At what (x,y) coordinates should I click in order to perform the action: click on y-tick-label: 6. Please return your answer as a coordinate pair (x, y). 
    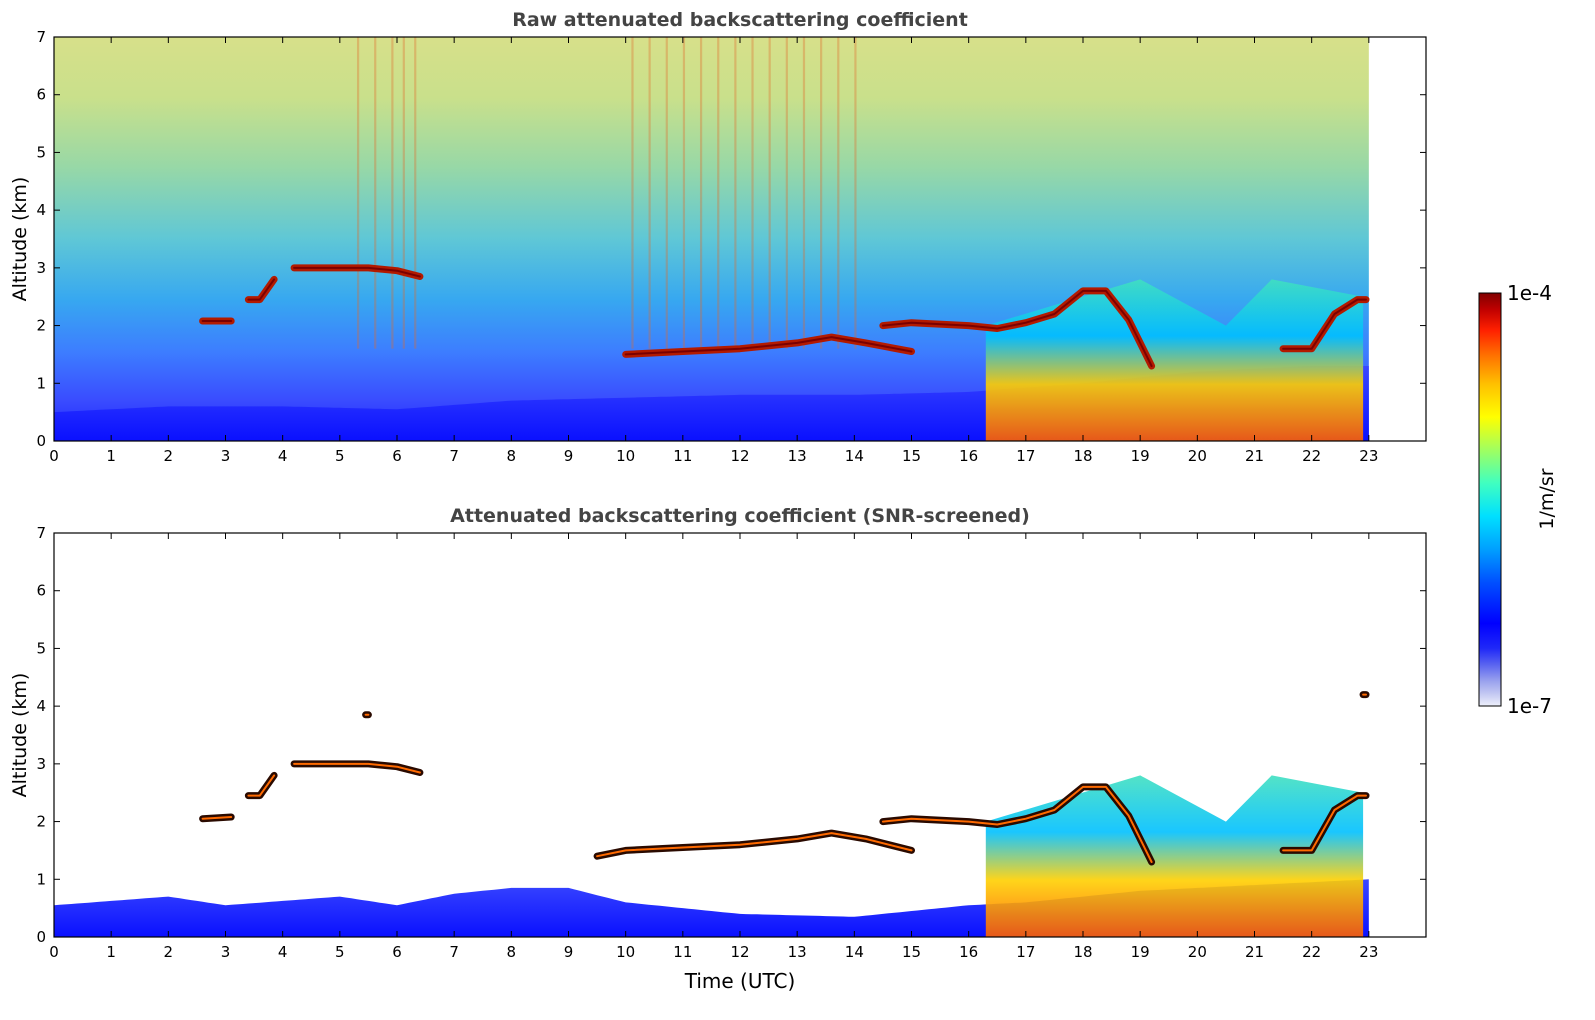
    Looking at the image, I should click on (41, 95).